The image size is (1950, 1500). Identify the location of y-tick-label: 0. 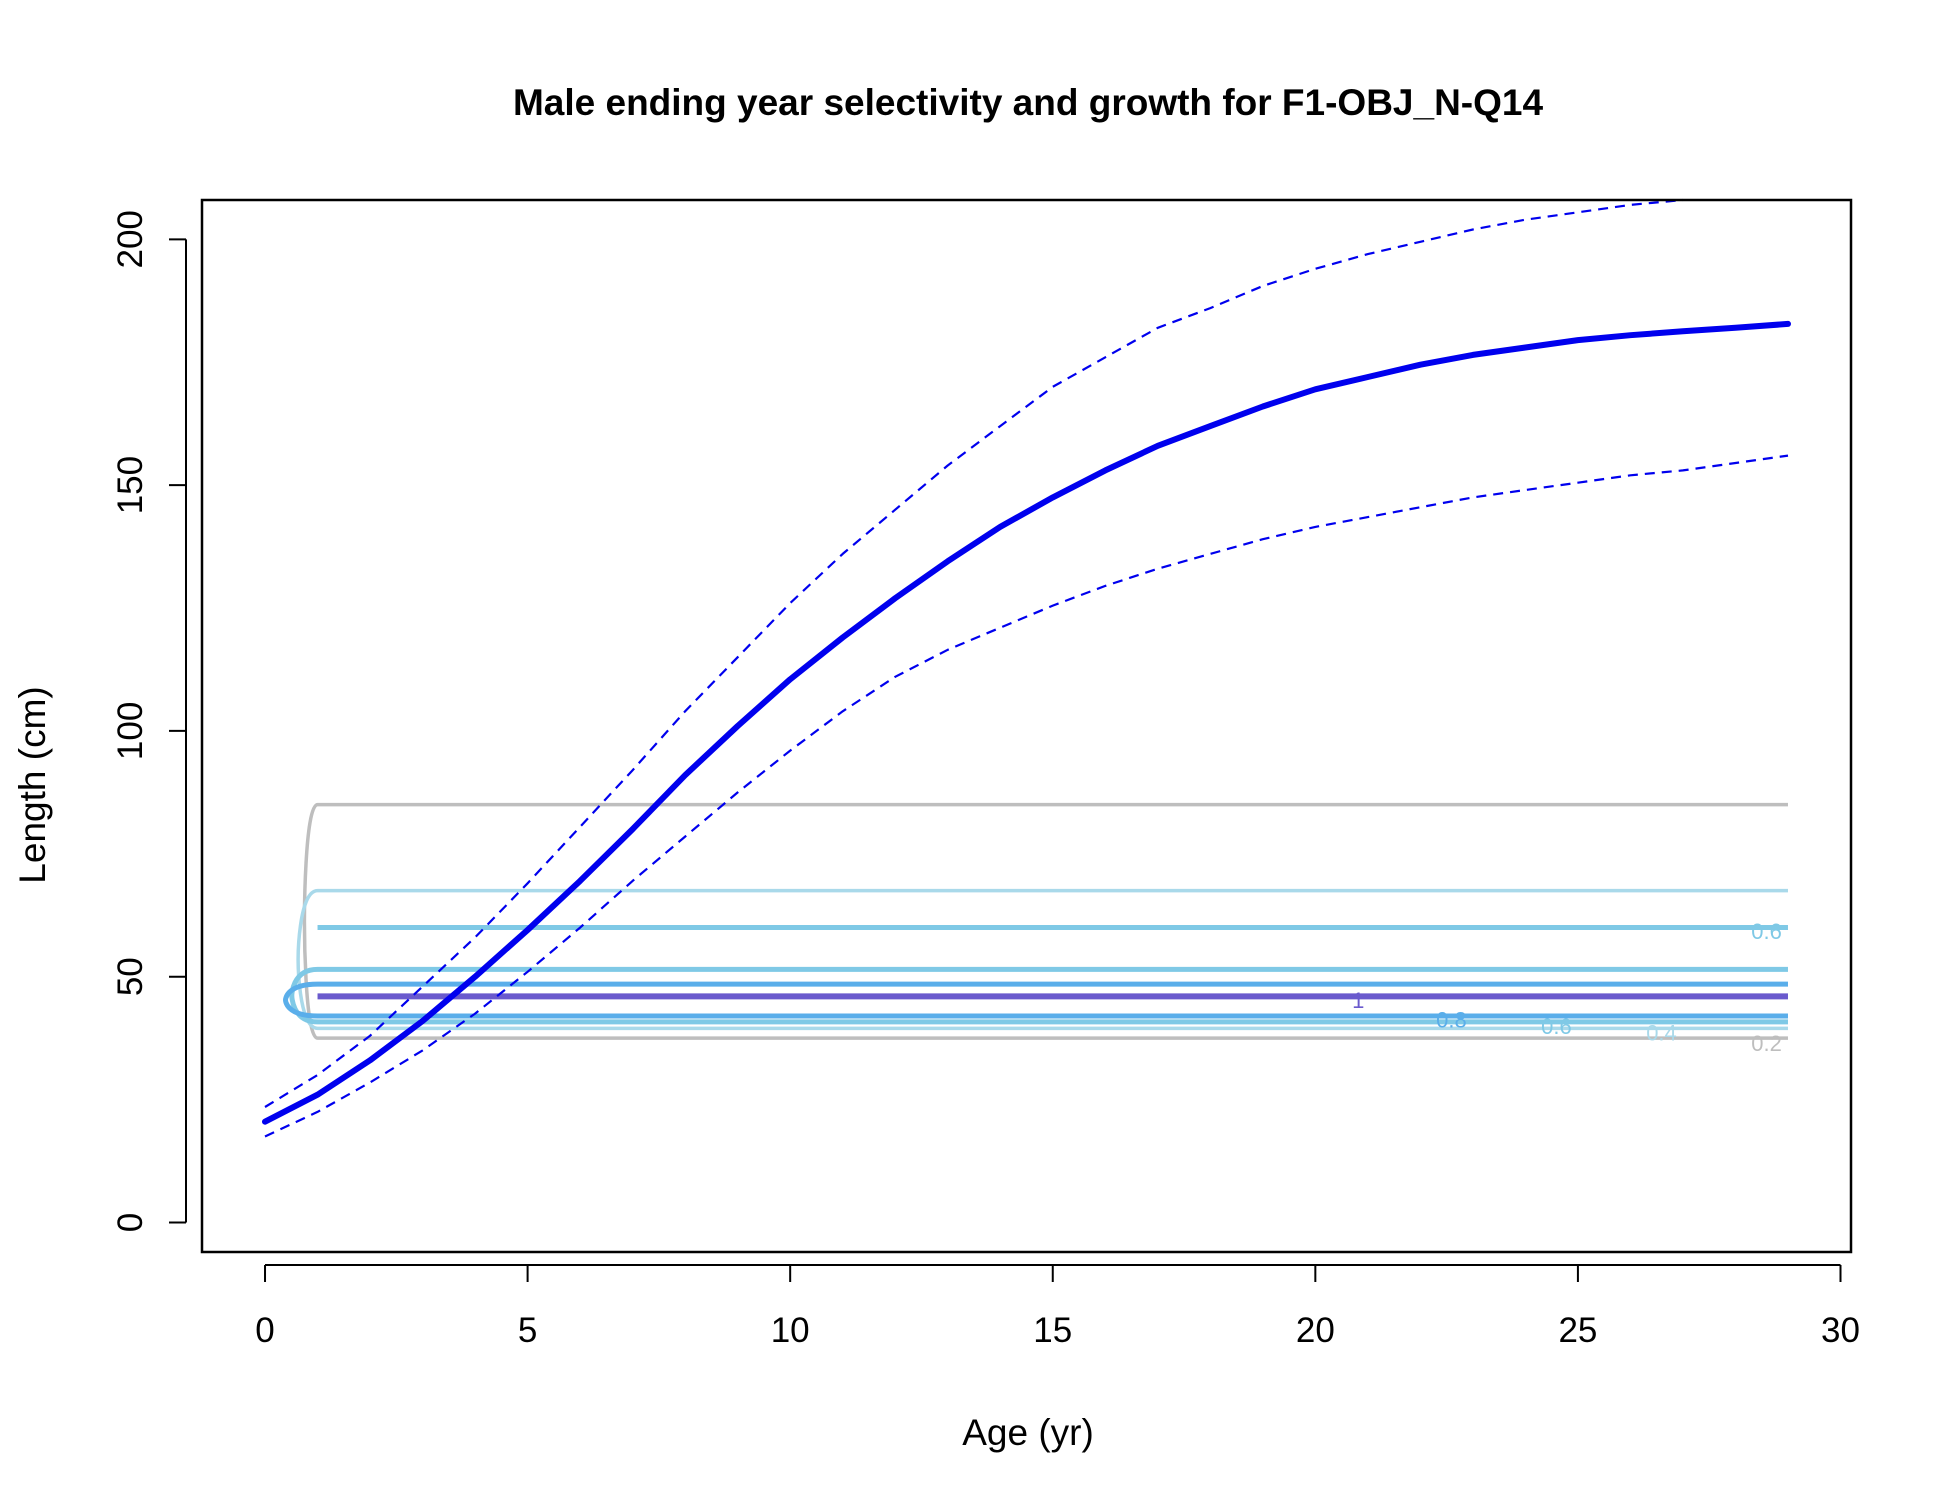
(130, 1222).